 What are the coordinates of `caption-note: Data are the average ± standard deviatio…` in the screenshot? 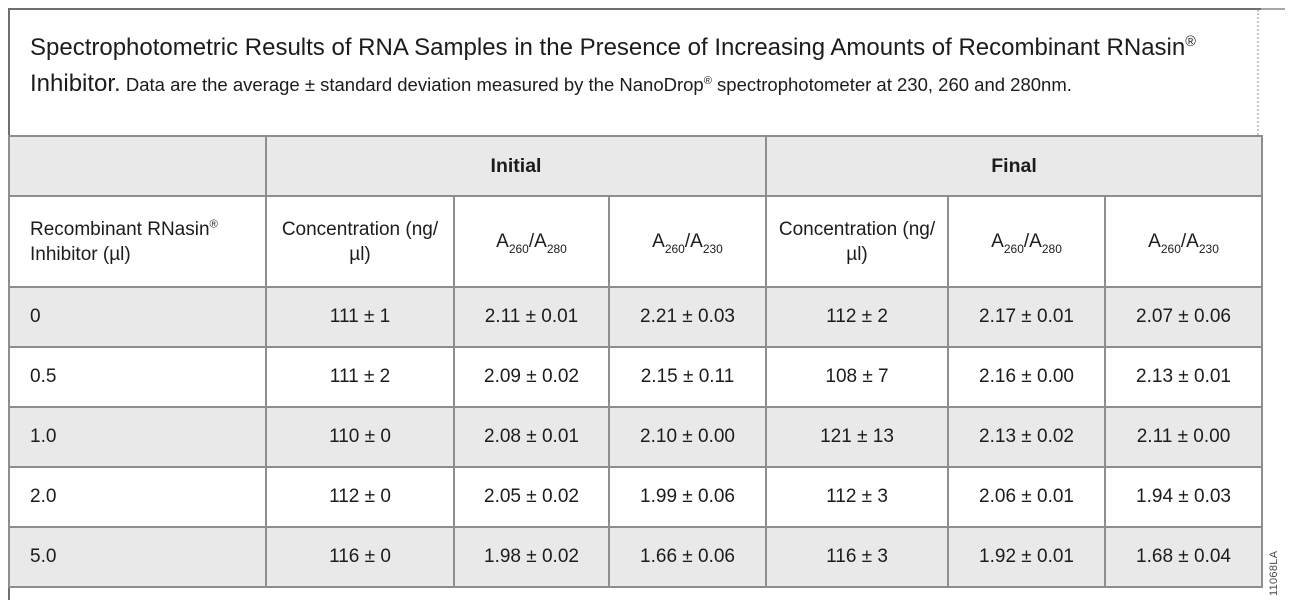 It's located at (596, 84).